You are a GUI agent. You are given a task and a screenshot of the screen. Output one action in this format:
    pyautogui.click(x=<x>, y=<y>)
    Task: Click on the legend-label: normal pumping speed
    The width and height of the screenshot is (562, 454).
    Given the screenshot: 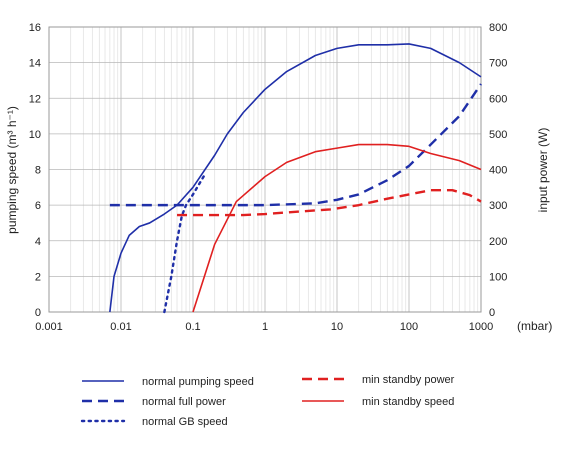 What is the action you would take?
    pyautogui.click(x=198, y=382)
    